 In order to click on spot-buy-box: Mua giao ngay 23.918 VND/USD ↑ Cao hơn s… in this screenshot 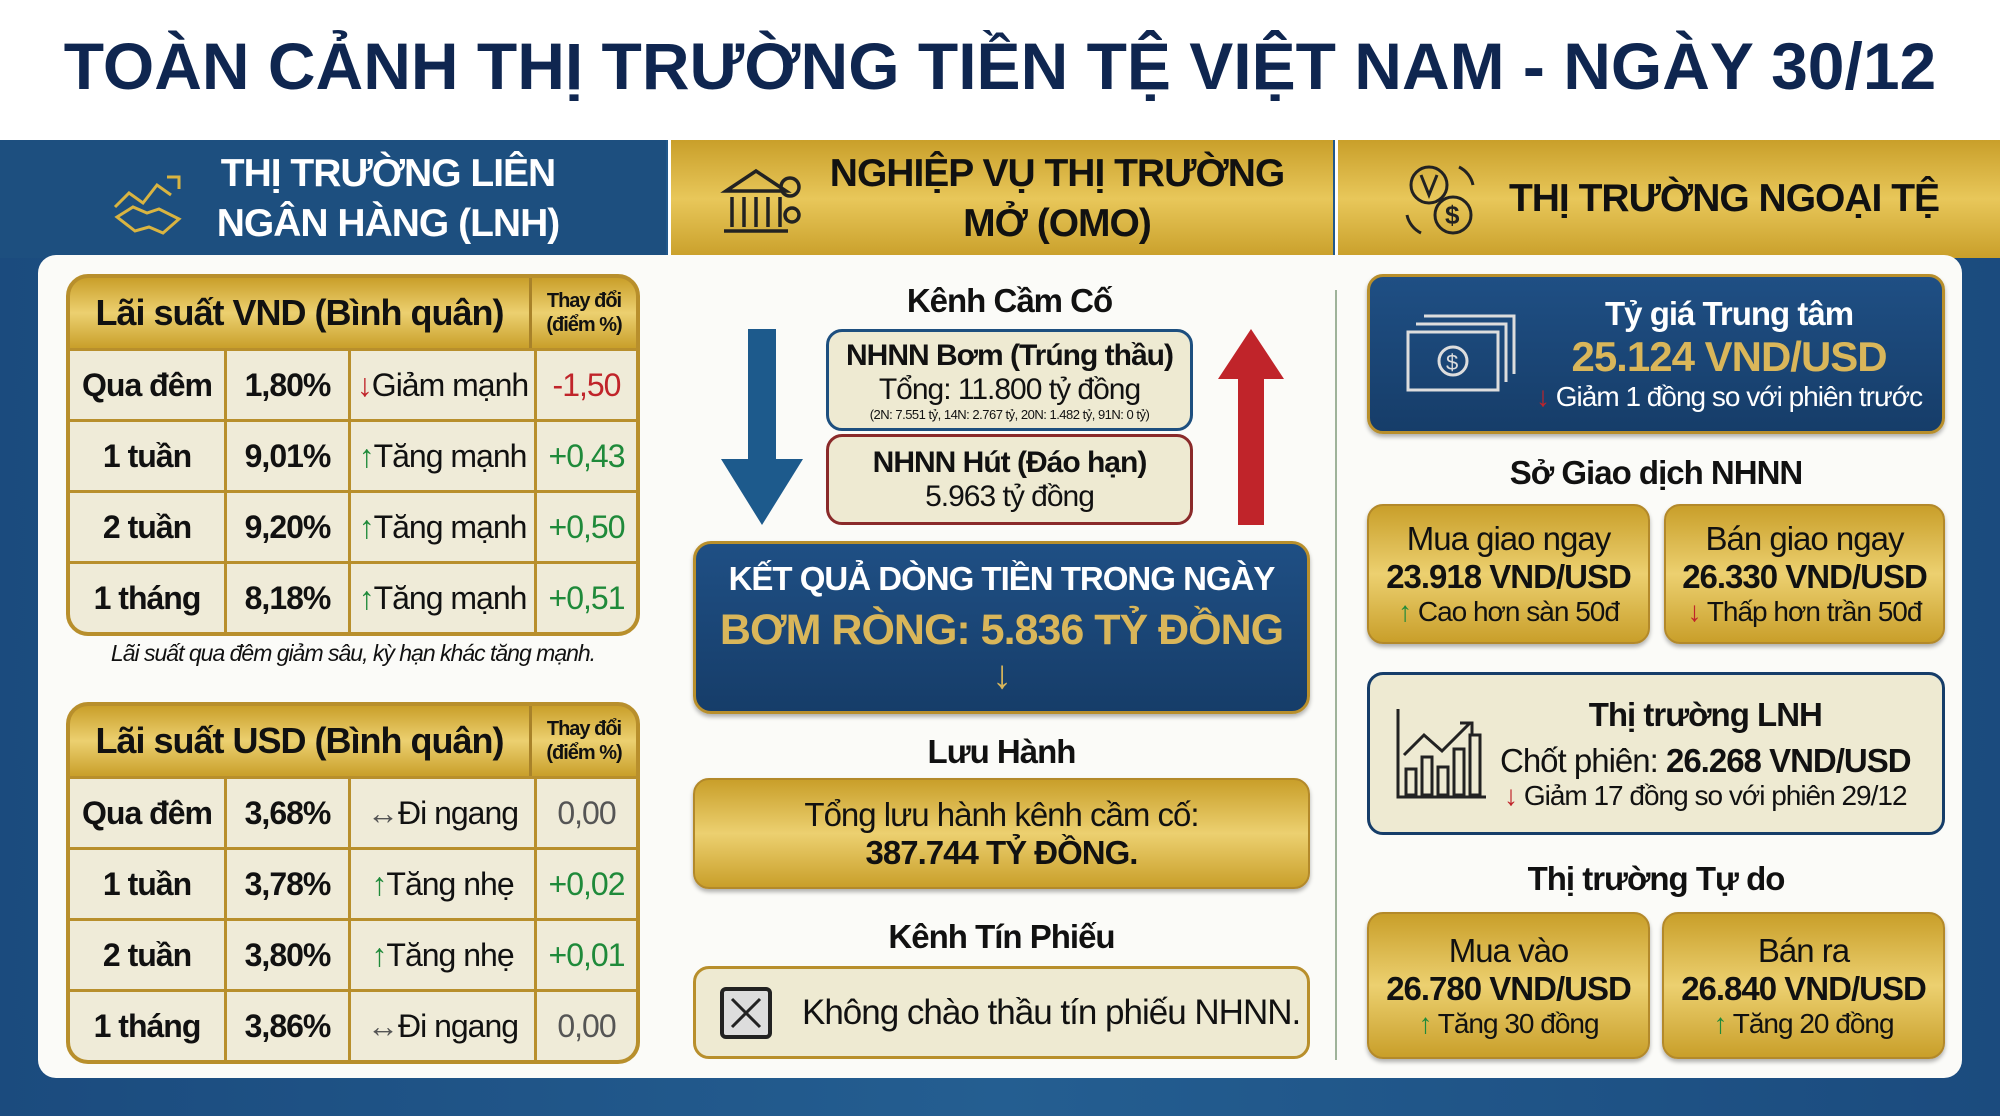, I will do `click(1508, 574)`.